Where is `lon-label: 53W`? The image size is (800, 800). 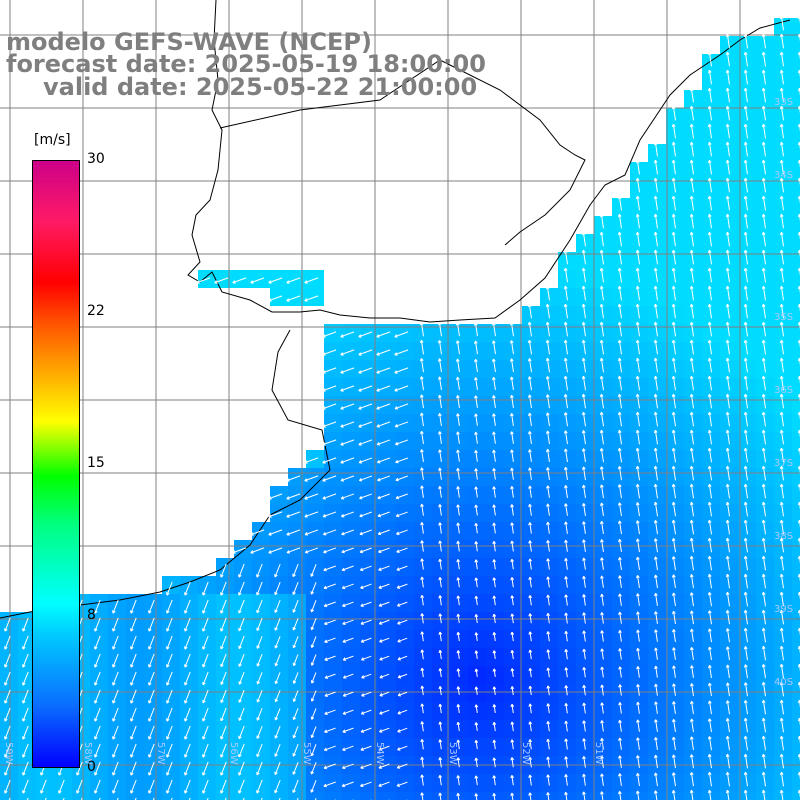
lon-label: 53W is located at coordinates (452, 753).